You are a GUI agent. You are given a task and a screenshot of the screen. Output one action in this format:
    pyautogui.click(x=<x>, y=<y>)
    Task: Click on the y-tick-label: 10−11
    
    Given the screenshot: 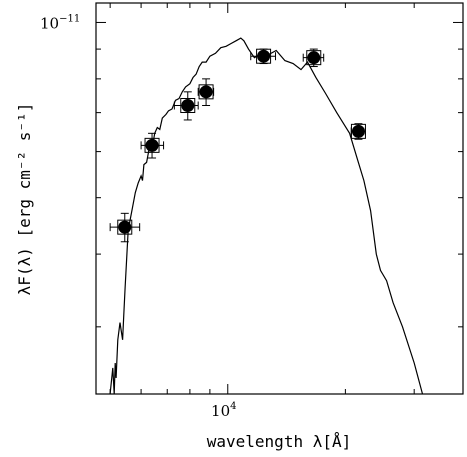 What is the action you would take?
    pyautogui.click(x=60, y=22)
    